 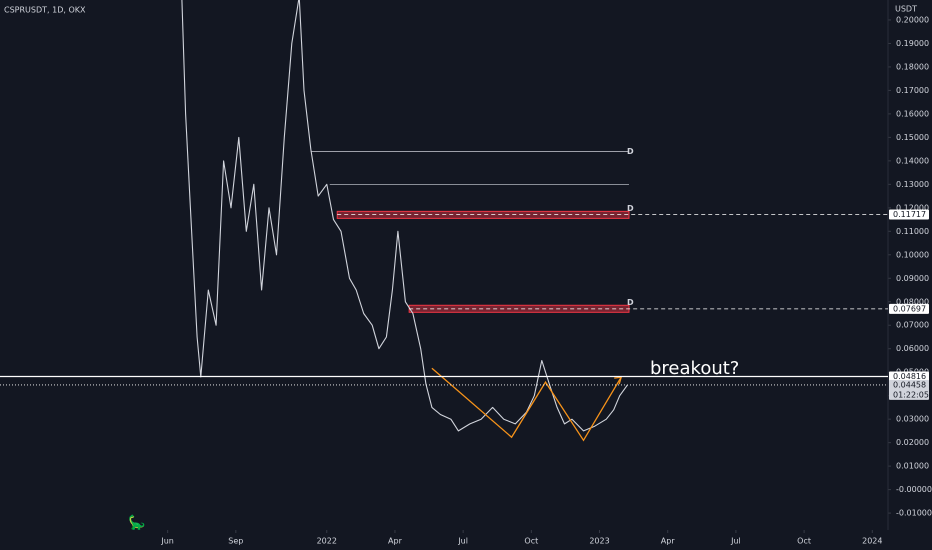 I want to click on y-tick-label: 0.03000, so click(x=912, y=419).